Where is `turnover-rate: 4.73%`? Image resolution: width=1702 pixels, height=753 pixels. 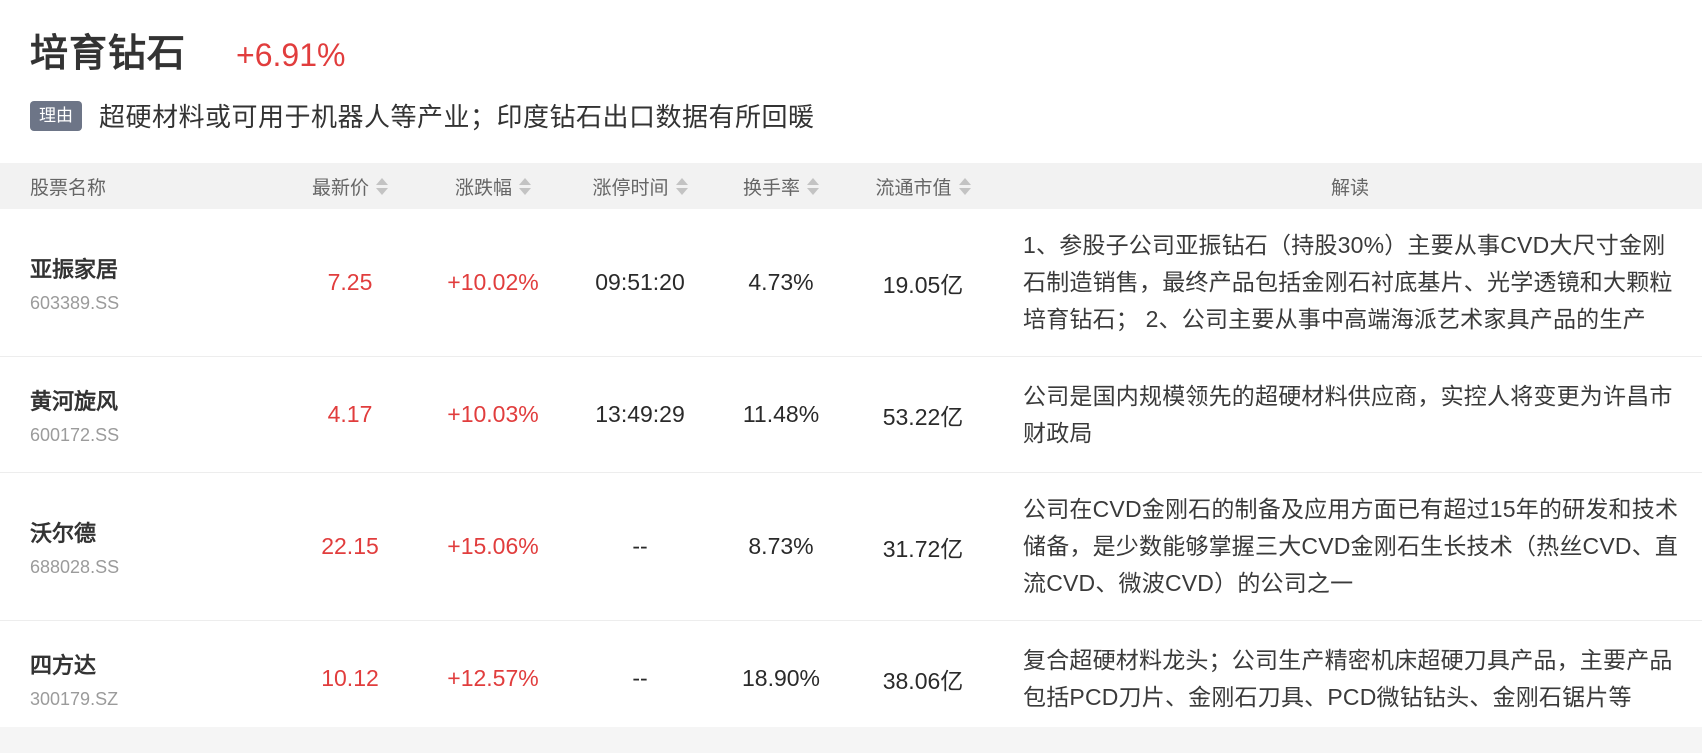 turnover-rate: 4.73% is located at coordinates (781, 282).